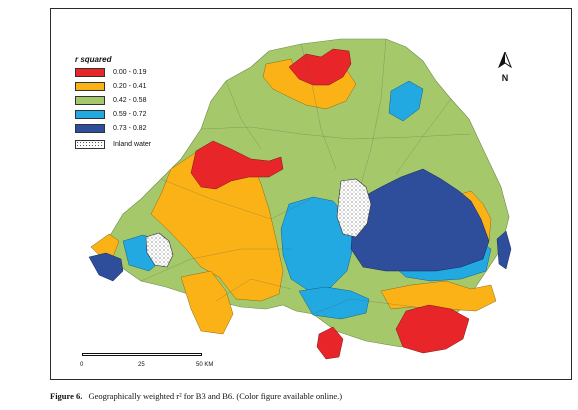 The width and height of the screenshot is (578, 410). I want to click on region-red-west, so click(237, 165).